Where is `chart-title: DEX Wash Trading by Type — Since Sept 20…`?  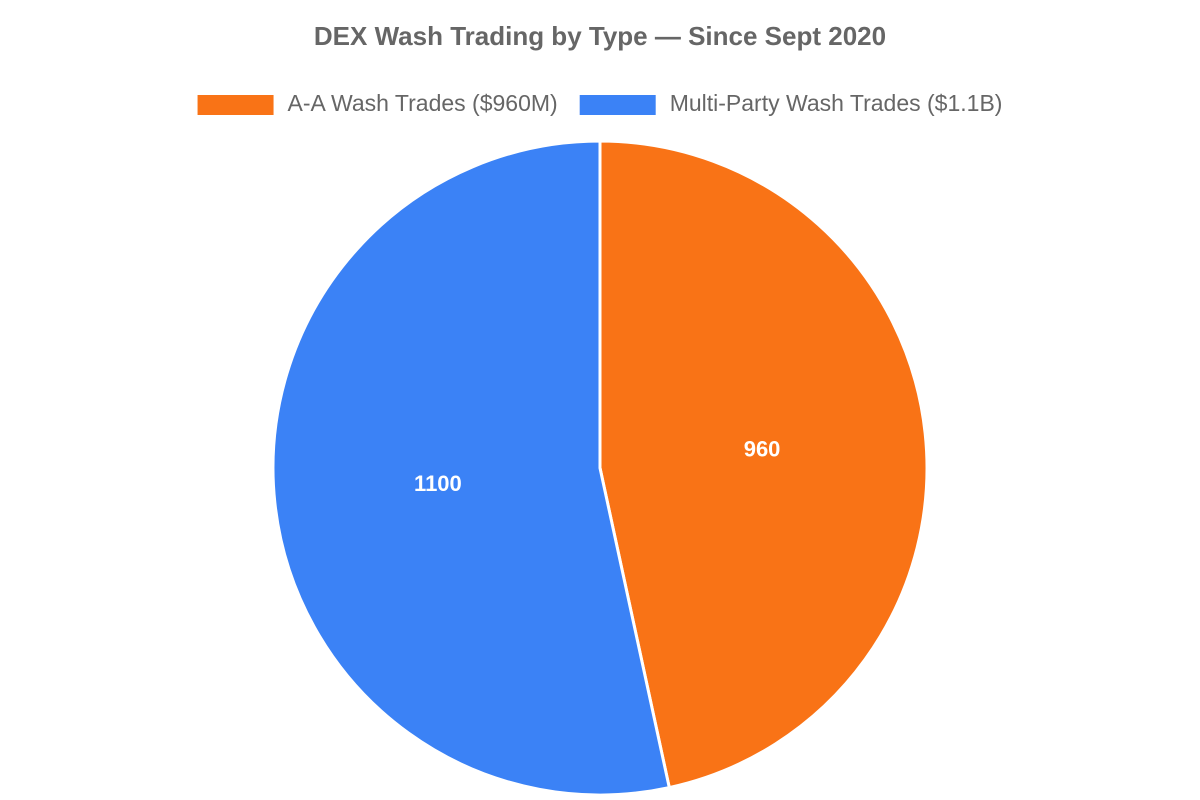
chart-title: DEX Wash Trading by Type — Since Sept 20… is located at coordinates (600, 36).